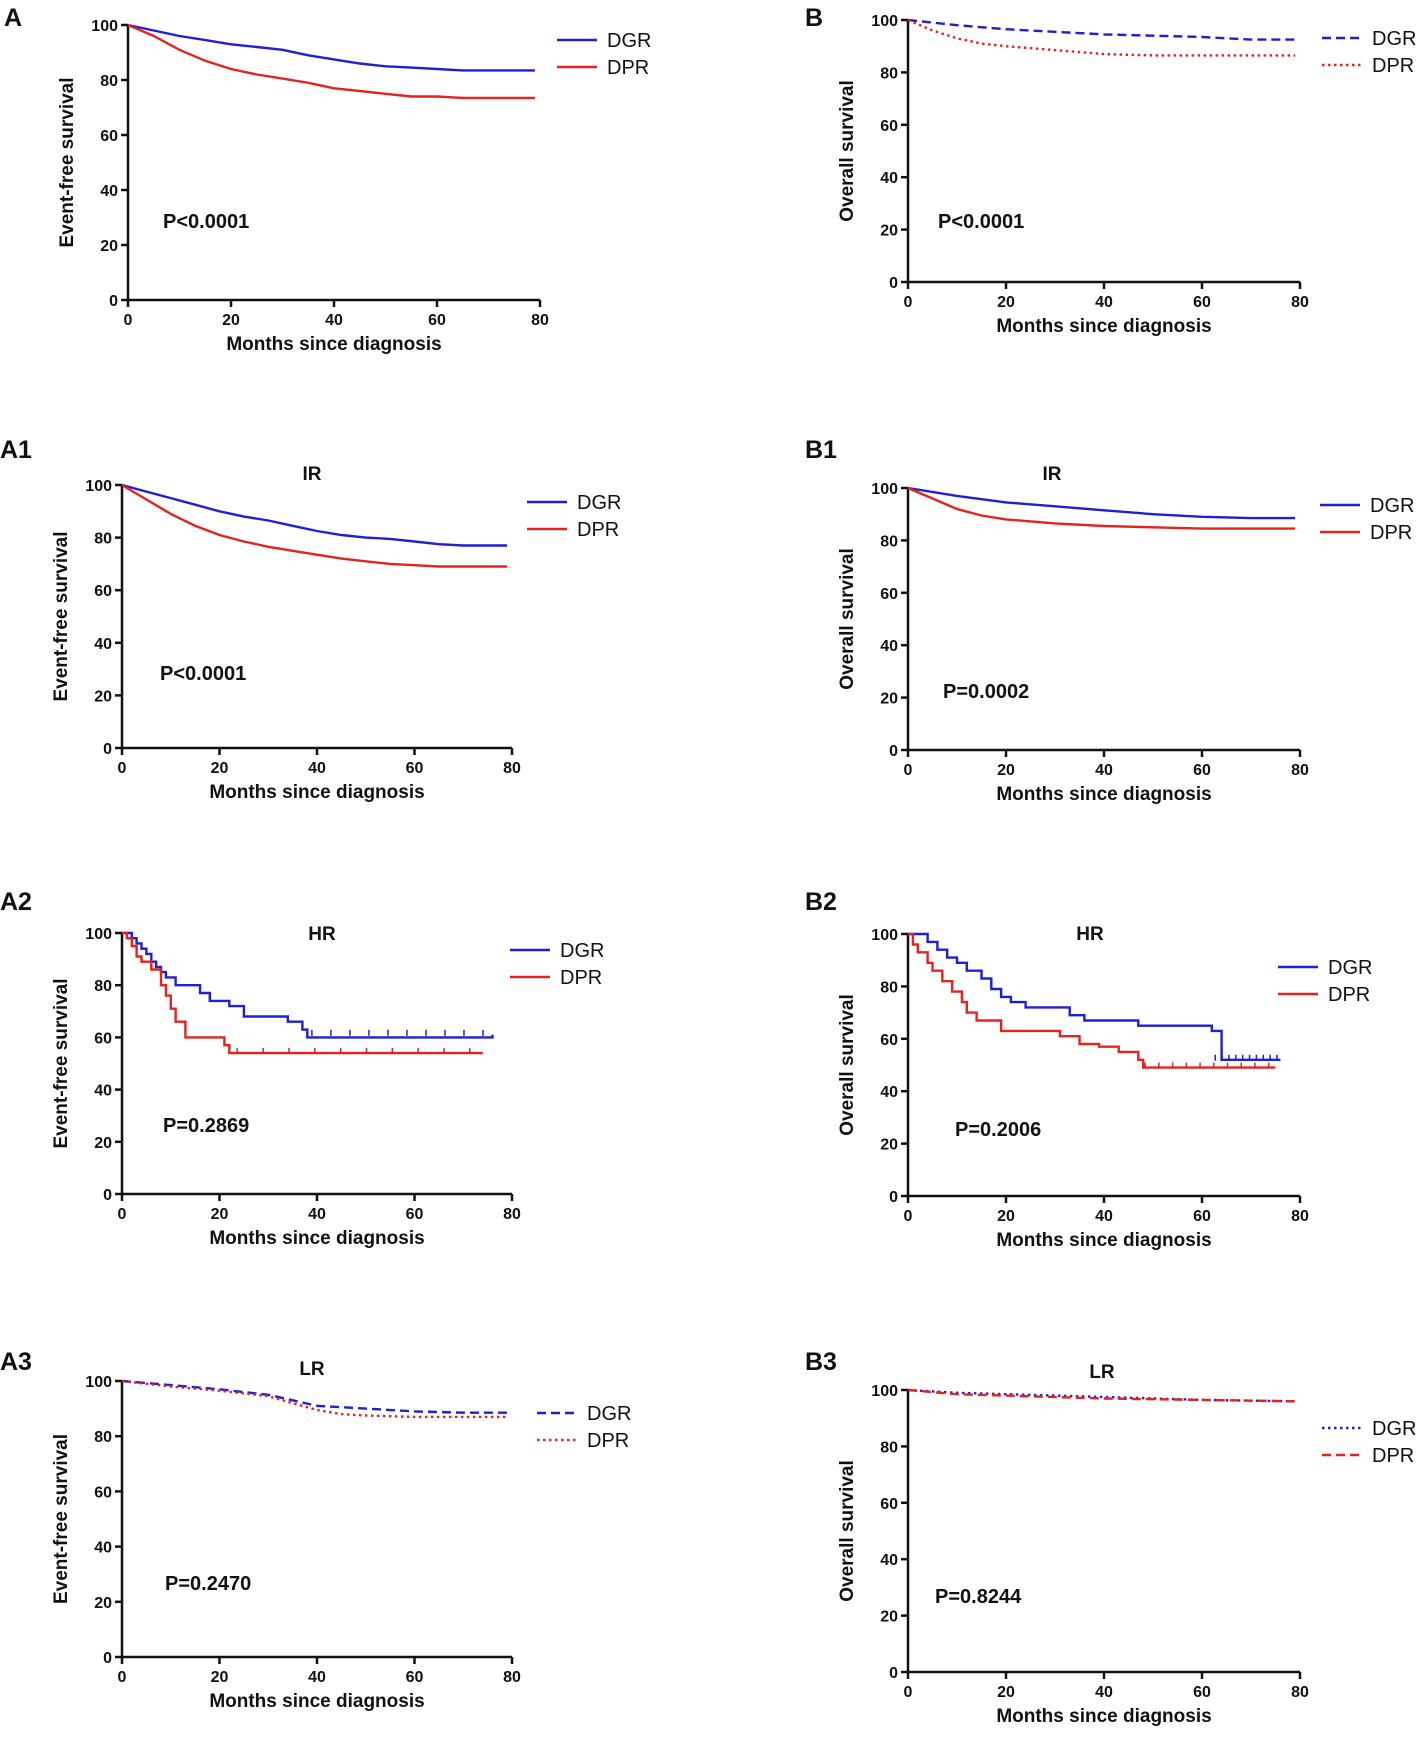 This screenshot has width=1417, height=1737. Describe the element at coordinates (986, 692) in the screenshot. I see `p-value-annotation: P=0.0002` at that location.